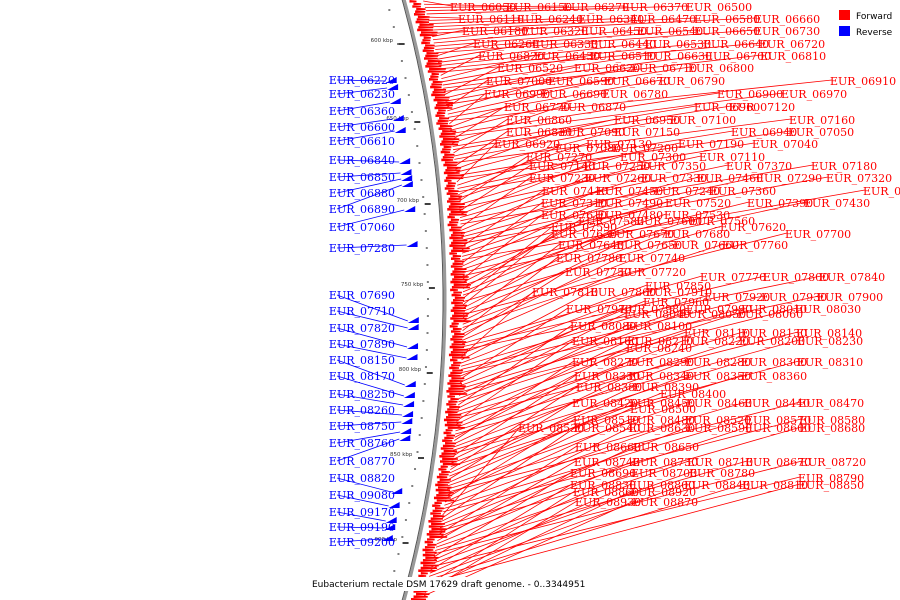 The image size is (900, 600). I want to click on forward-gene-label: EUR_08290, so click(661, 362).